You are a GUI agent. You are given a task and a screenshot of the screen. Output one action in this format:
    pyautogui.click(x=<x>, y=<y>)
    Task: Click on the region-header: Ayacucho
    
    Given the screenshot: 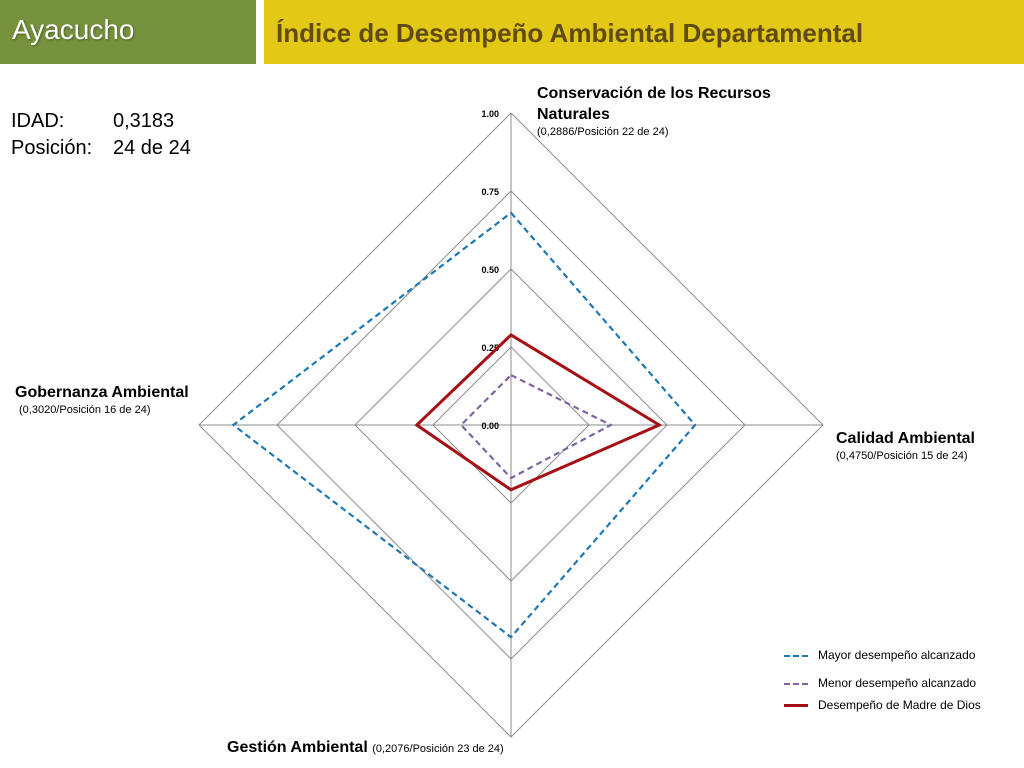 What is the action you would take?
    pyautogui.click(x=128, y=32)
    